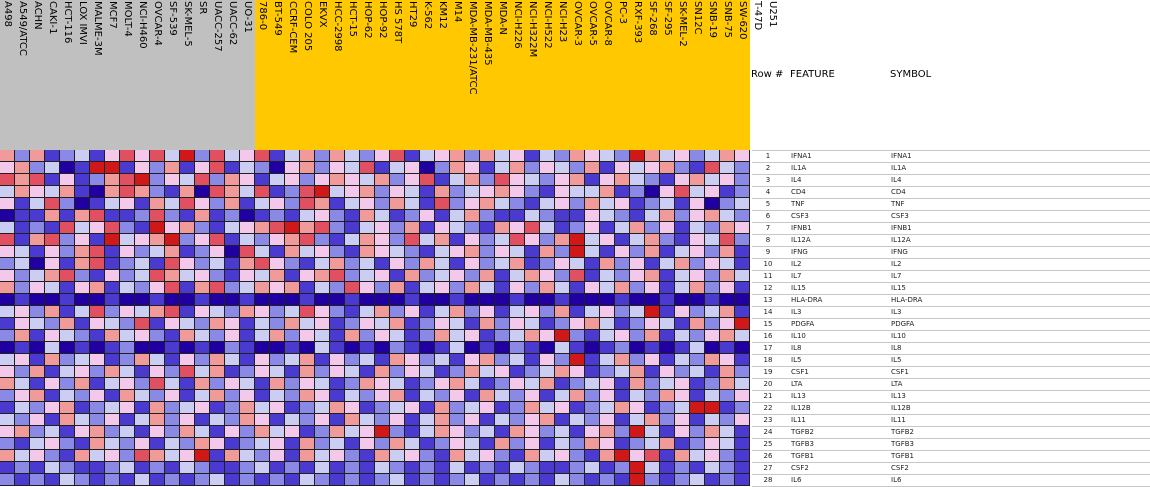  I want to click on row-symbol: IL7, so click(896, 276).